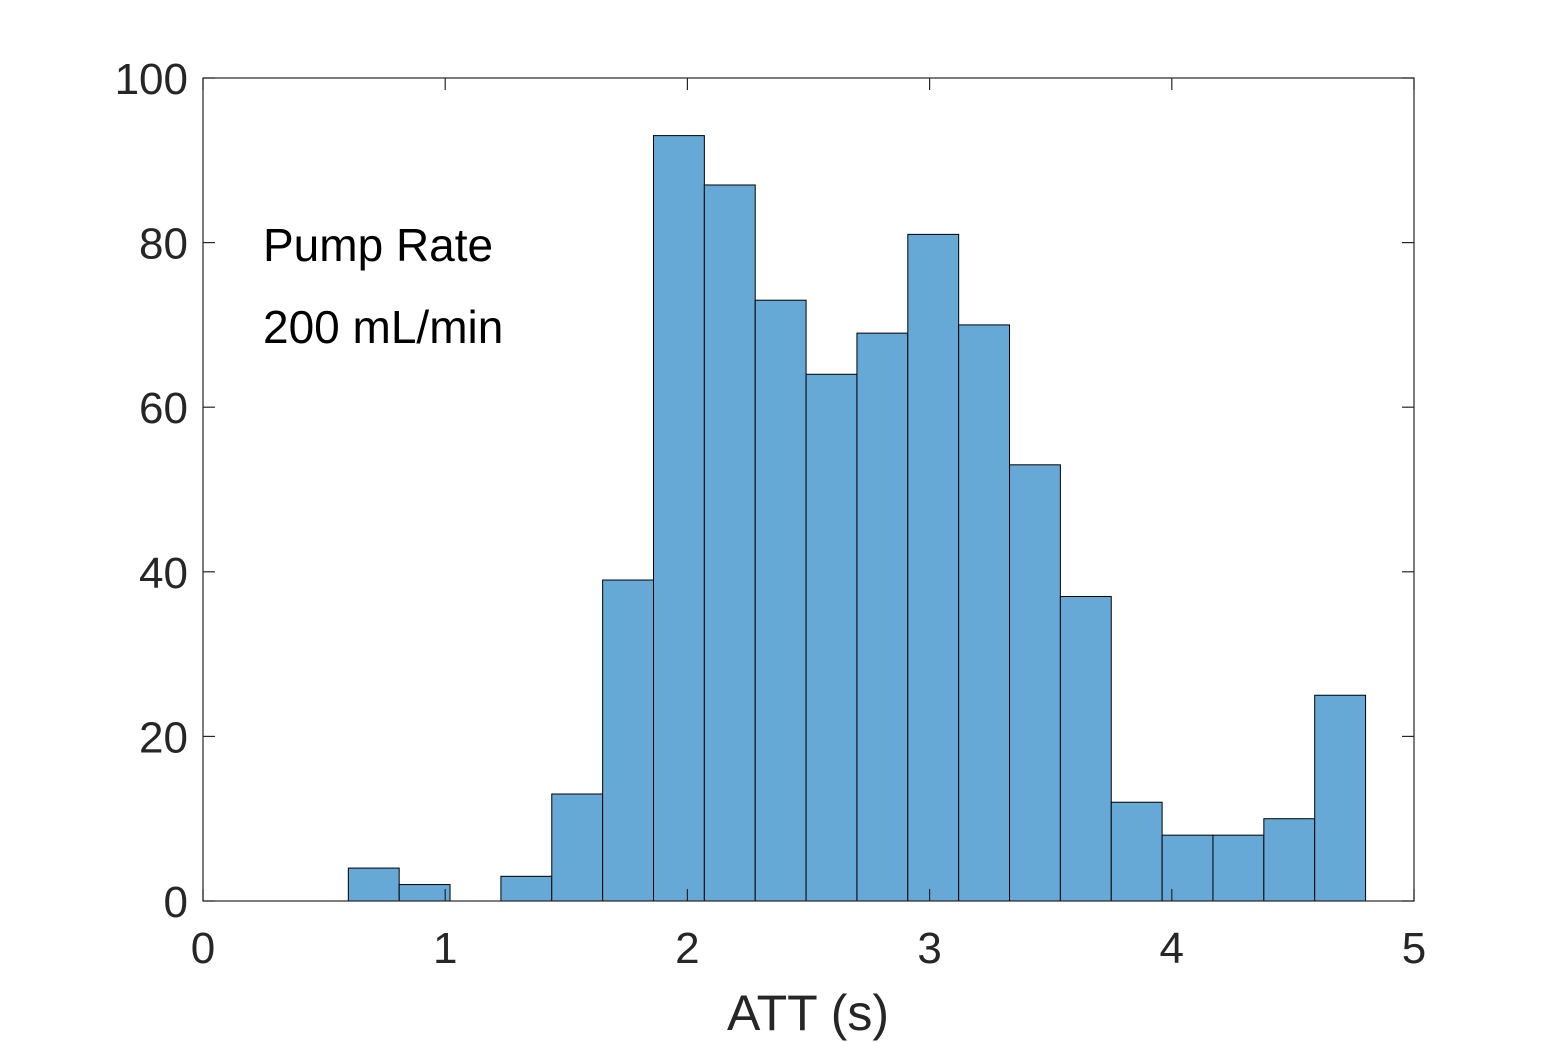  I want to click on annotation-line-2: 200 mL/min, so click(383, 327).